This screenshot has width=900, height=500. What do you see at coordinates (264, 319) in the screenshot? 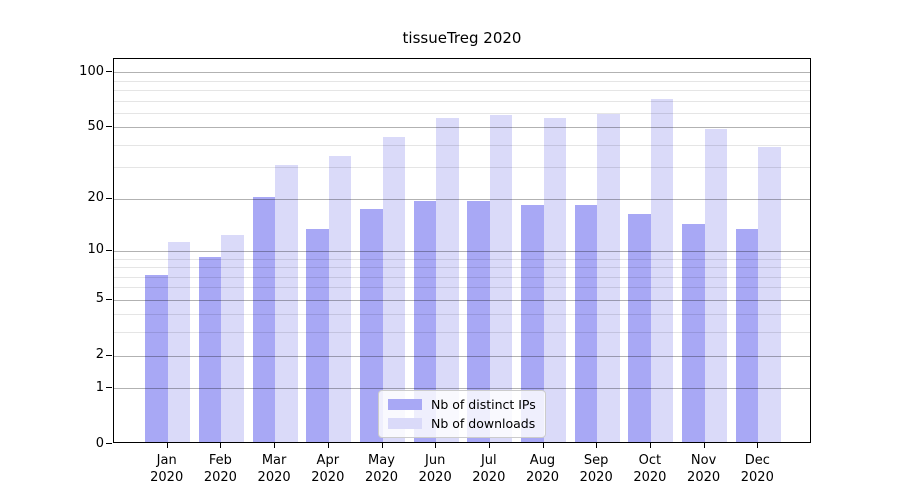
I see `bar-ips-mar` at bounding box center [264, 319].